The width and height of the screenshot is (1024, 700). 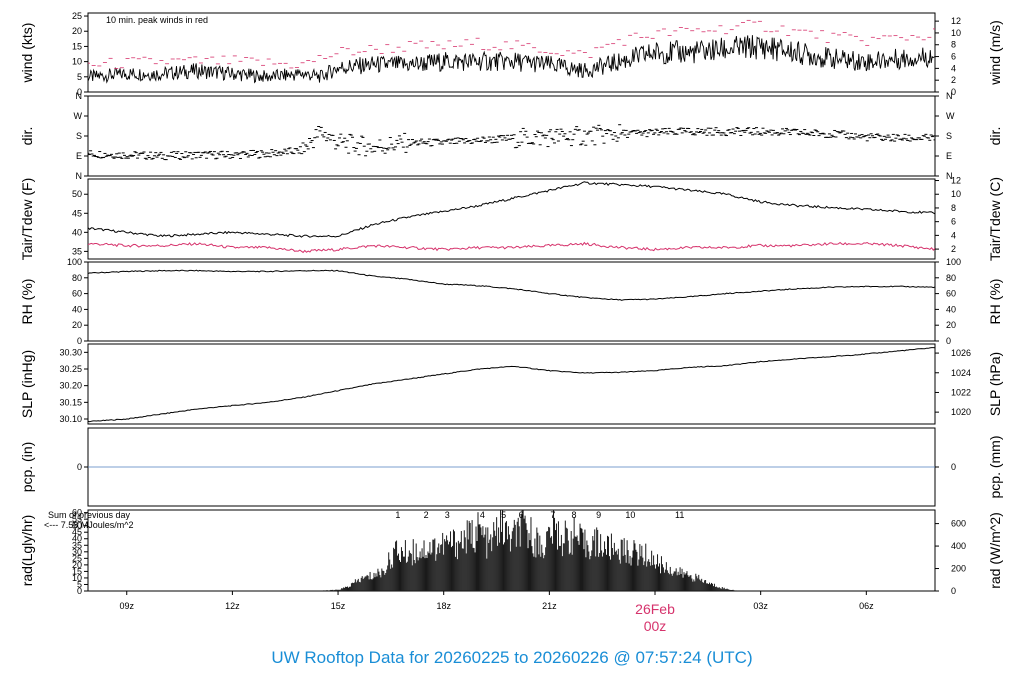 I want to click on rad-hour-label: 8, so click(x=574, y=515).